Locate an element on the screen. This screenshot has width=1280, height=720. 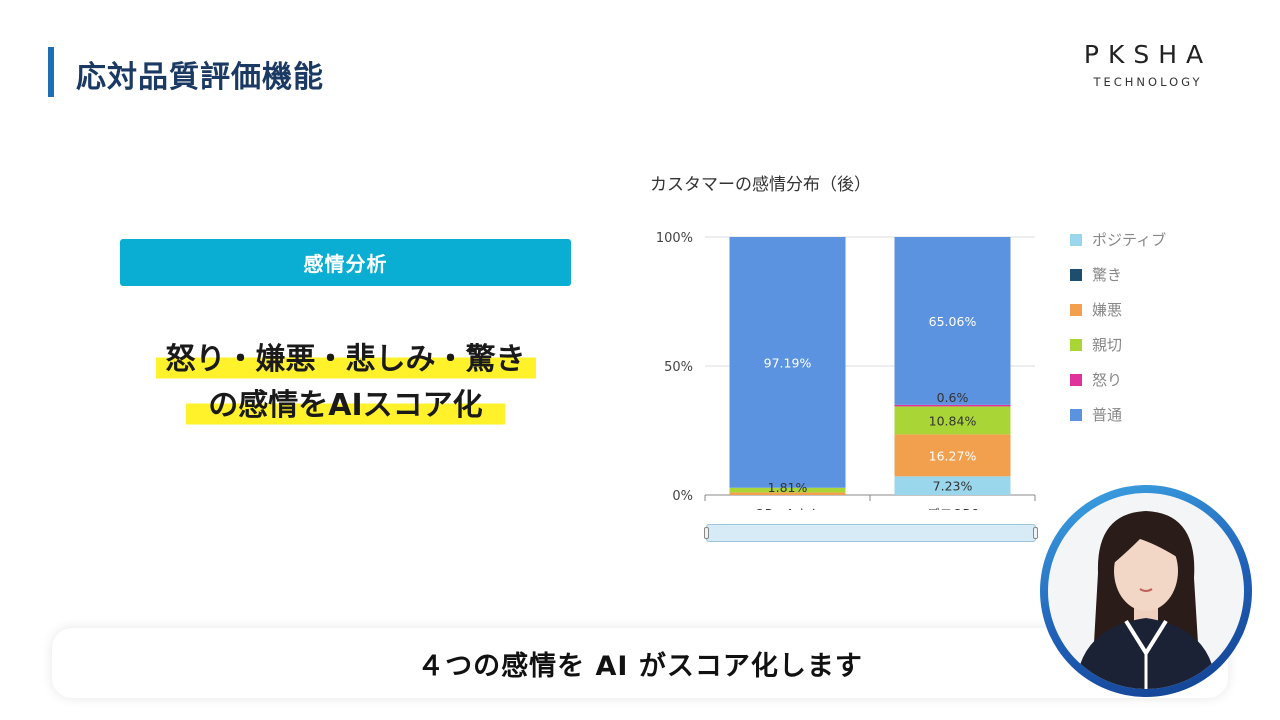
caption-bar: ４つの感情を AI がスコア化します is located at coordinates (640, 663).